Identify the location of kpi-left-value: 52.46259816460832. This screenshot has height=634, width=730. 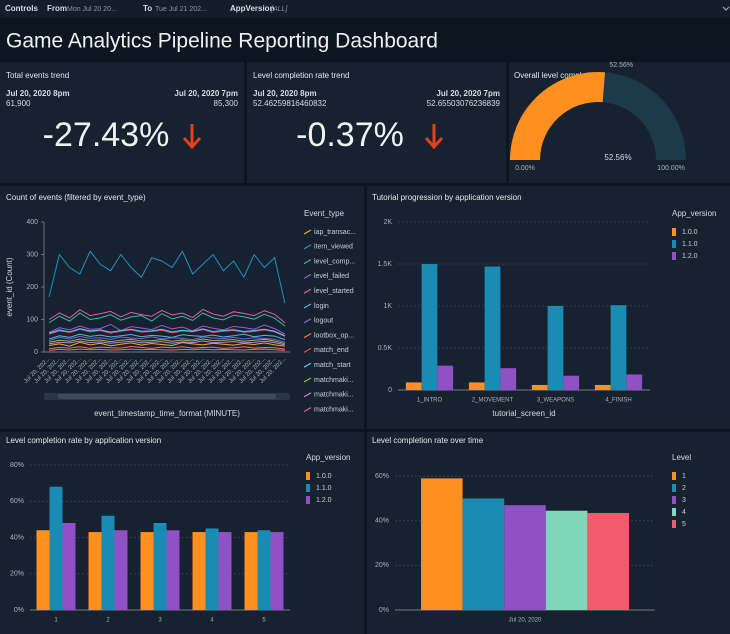
(290, 103).